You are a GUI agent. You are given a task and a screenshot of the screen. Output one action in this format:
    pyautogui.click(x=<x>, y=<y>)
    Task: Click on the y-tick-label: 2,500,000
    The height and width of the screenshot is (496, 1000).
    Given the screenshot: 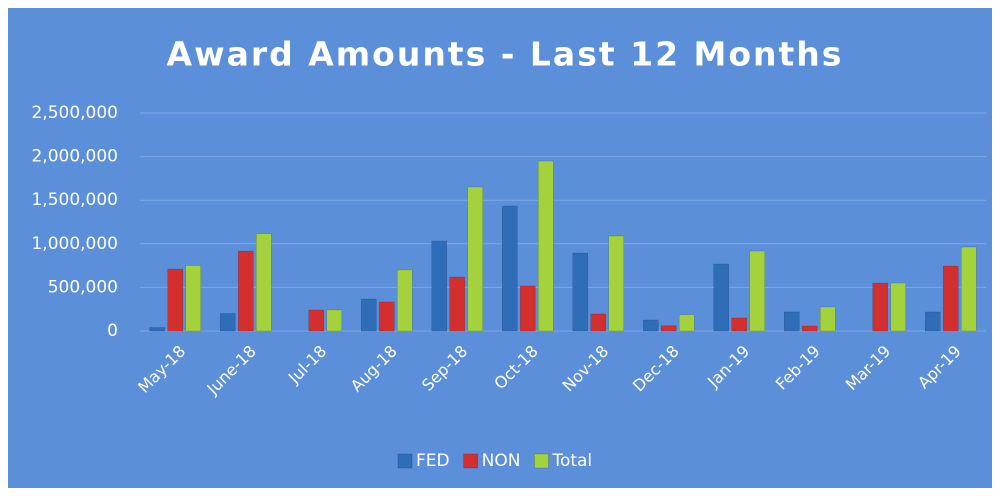 What is the action you would take?
    pyautogui.click(x=74, y=113)
    